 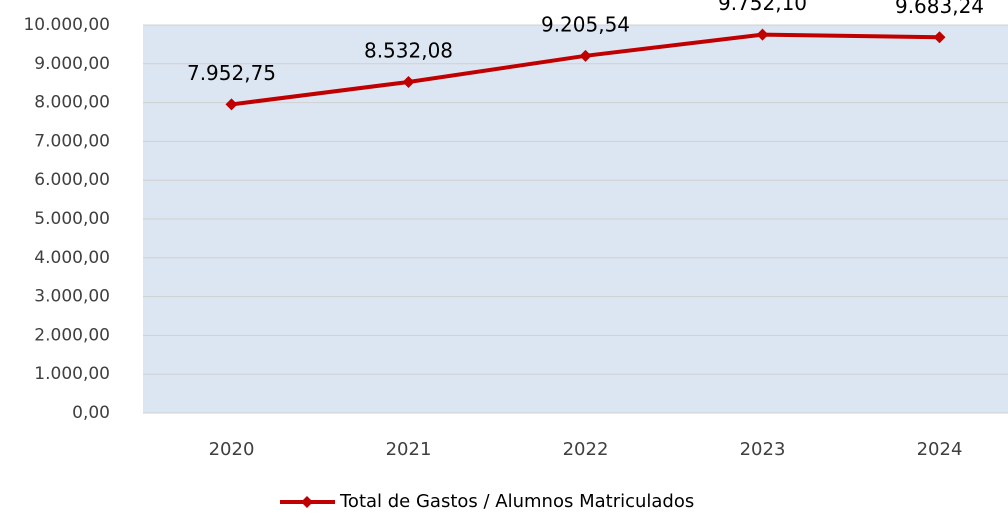 What do you see at coordinates (66, 25) in the screenshot?
I see `y-tick-label: 10.000,00` at bounding box center [66, 25].